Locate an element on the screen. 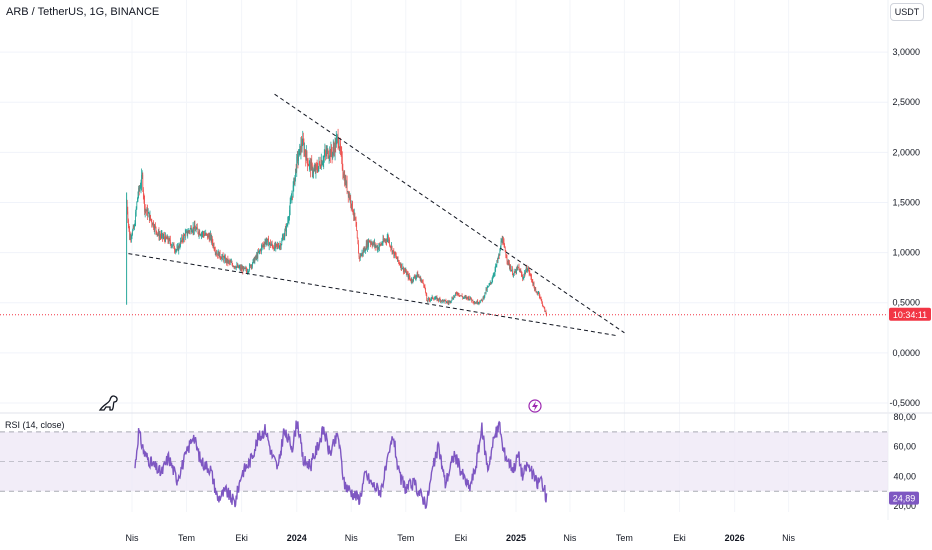 This screenshot has height=550, width=932. price-tick-label: 1,5000 is located at coordinates (906, 202).